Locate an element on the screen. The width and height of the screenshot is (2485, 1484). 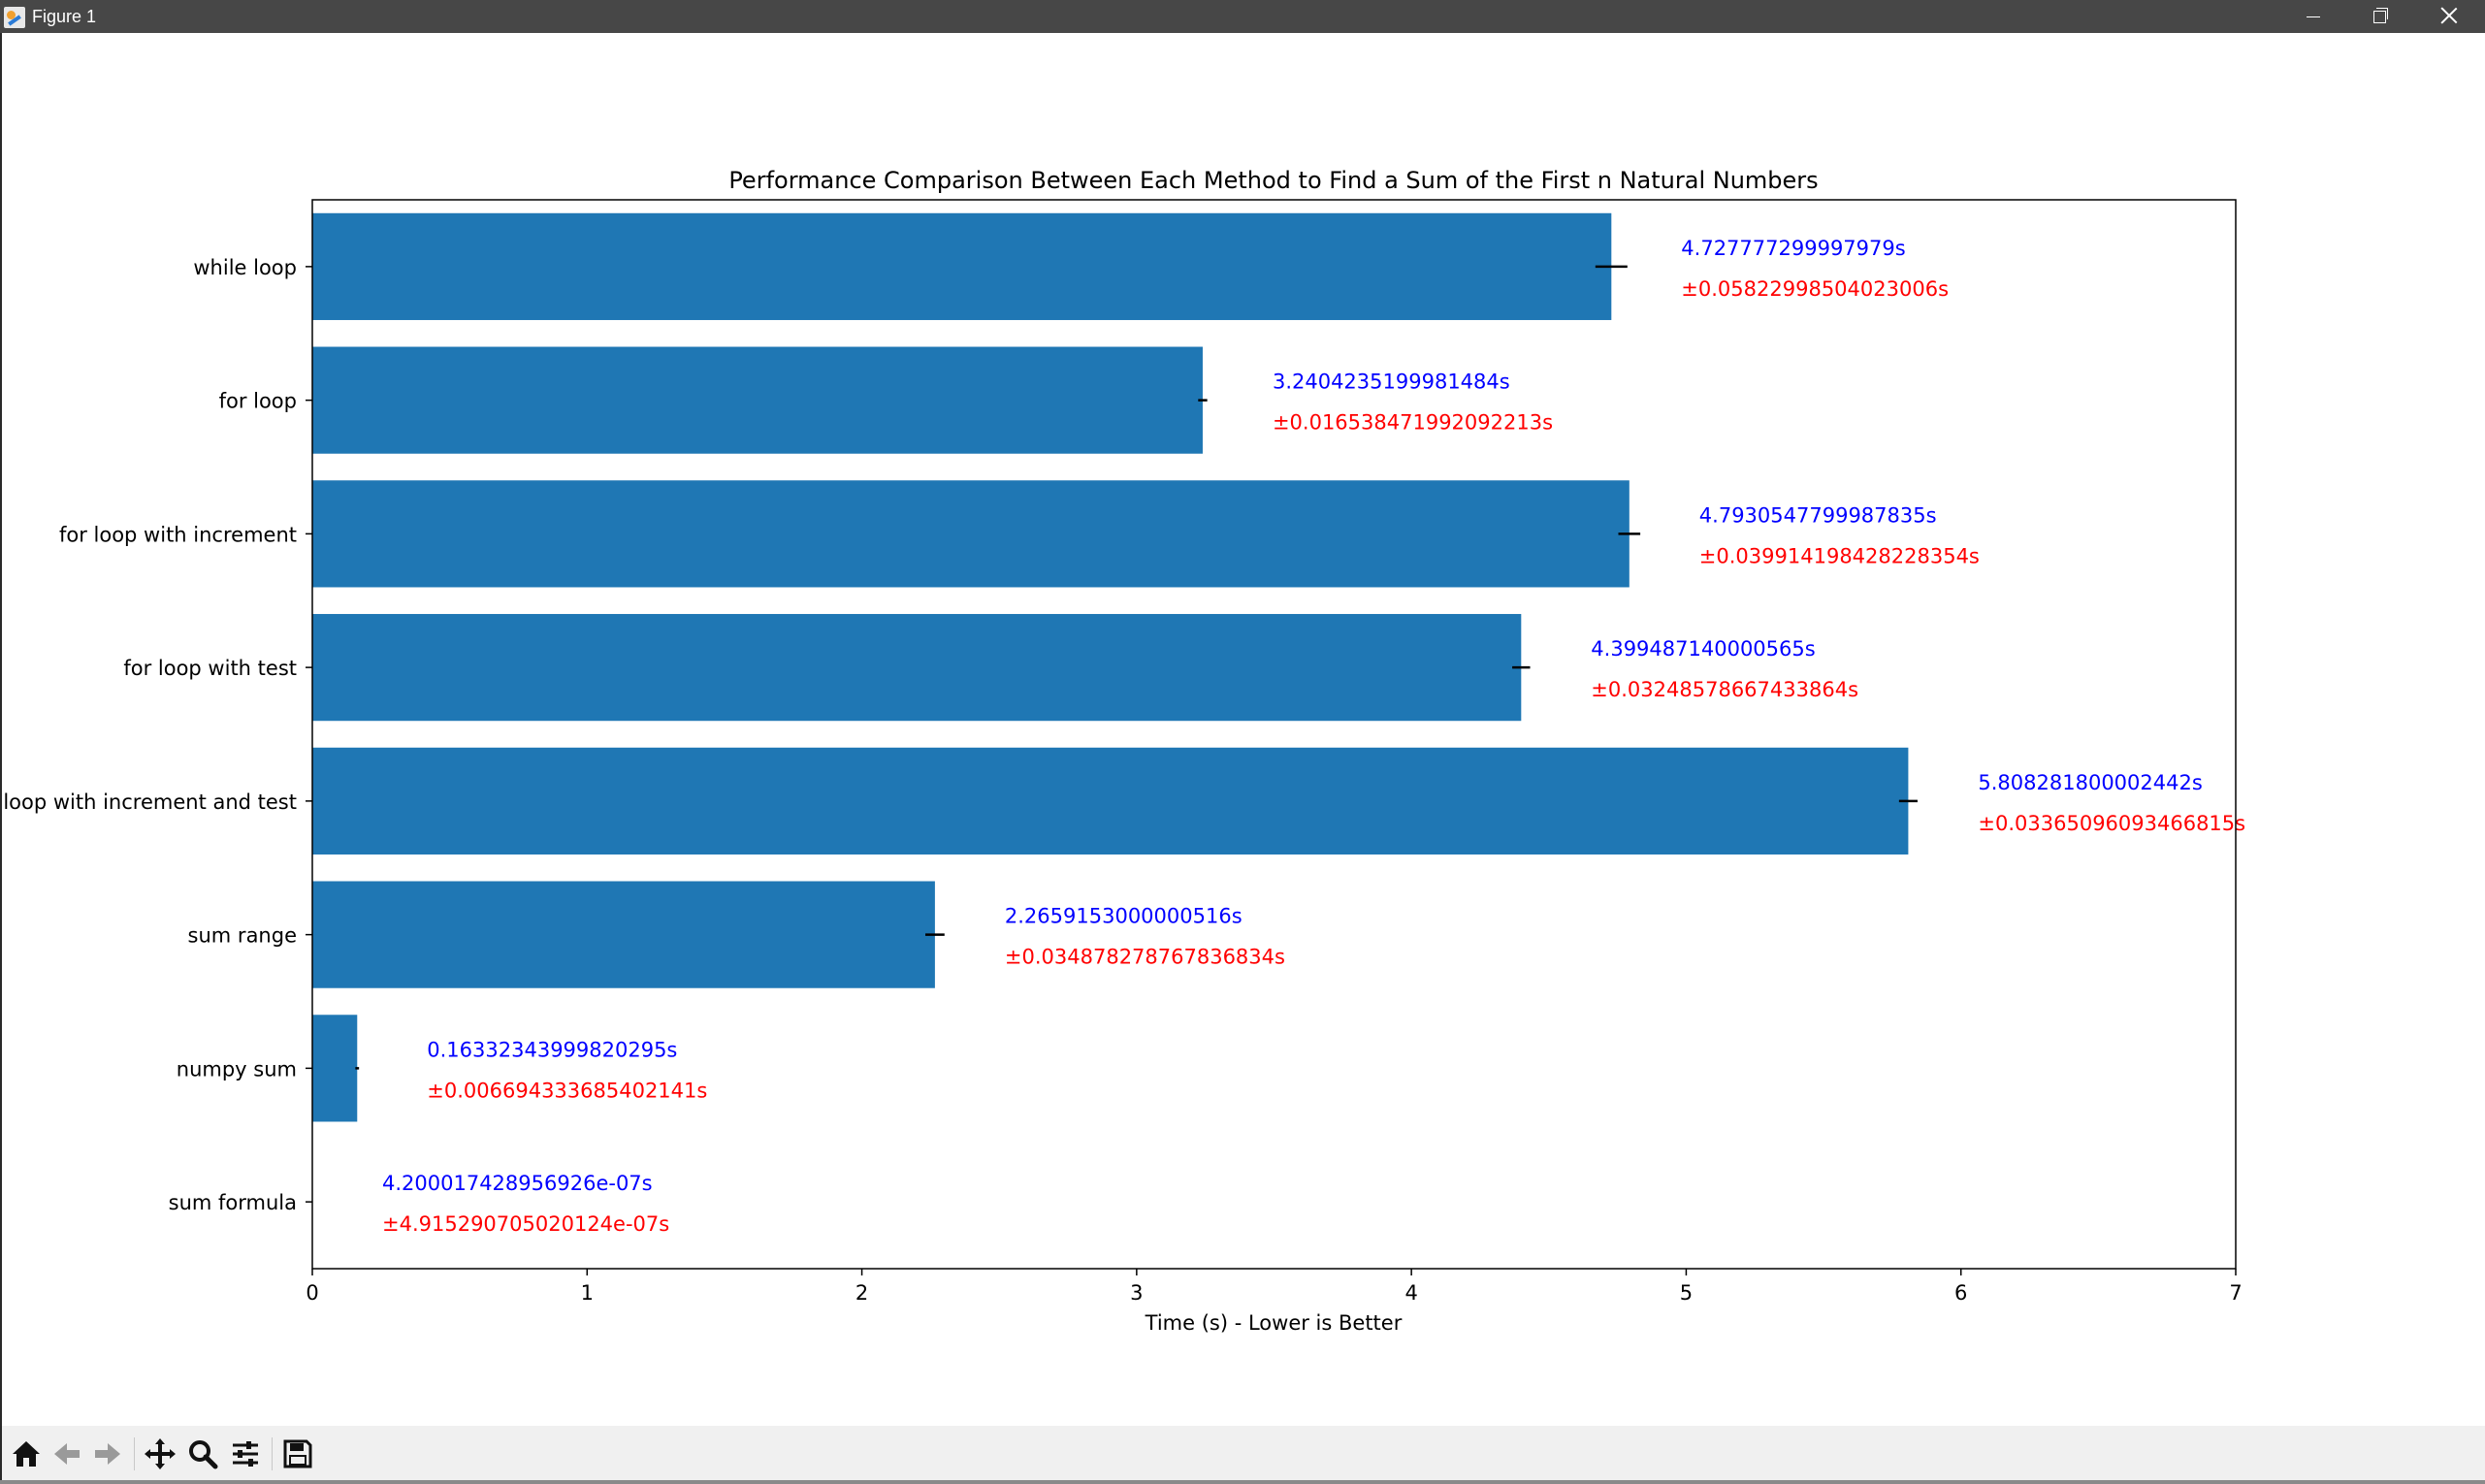
restore-icon is located at coordinates (2382, 13).